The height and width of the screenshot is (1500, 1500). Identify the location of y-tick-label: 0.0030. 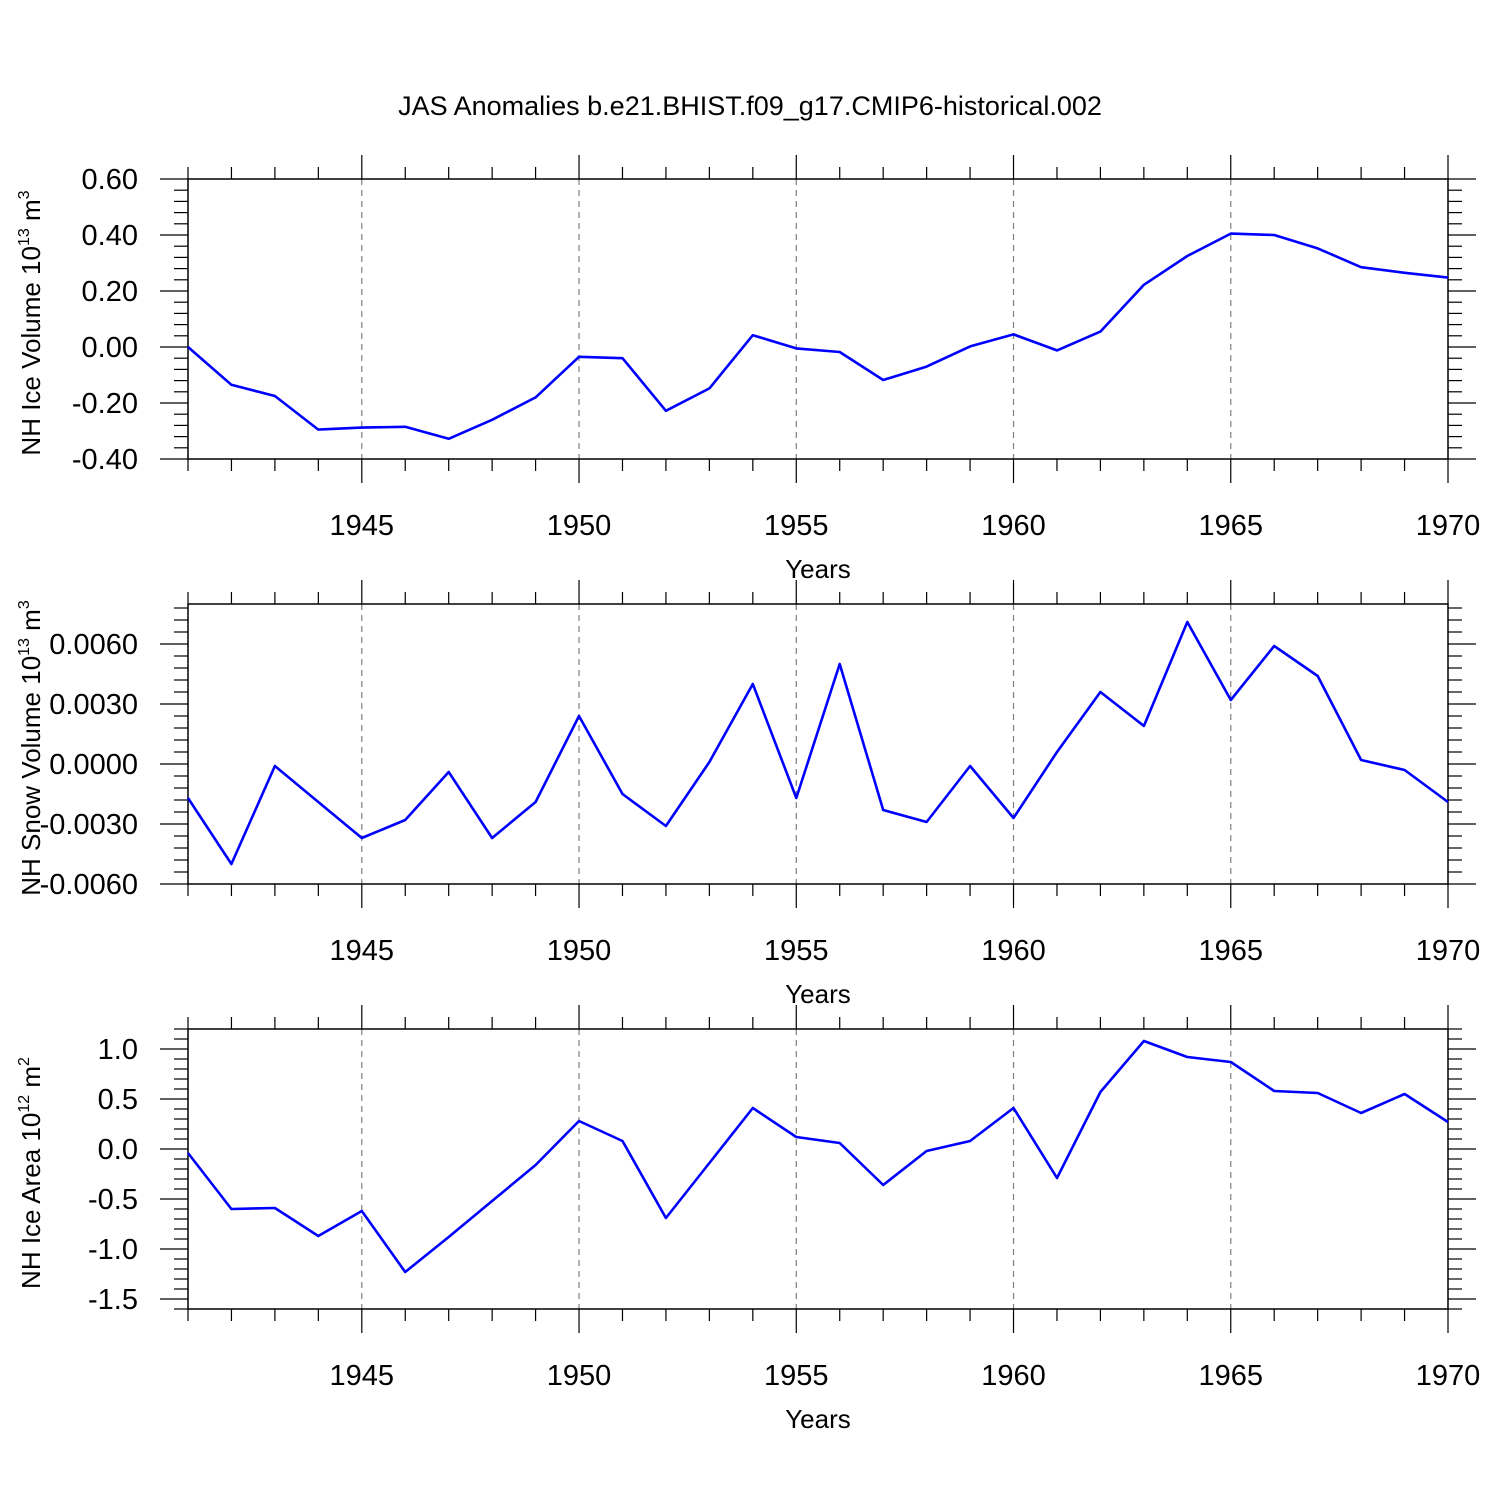
(93, 705).